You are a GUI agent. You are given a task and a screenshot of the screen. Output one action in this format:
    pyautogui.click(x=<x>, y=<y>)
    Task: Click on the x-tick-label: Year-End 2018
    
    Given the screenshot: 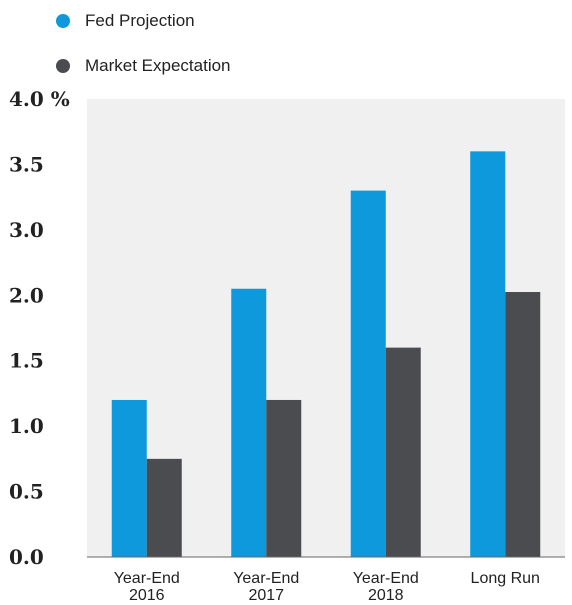 What is the action you would take?
    pyautogui.click(x=386, y=587)
    